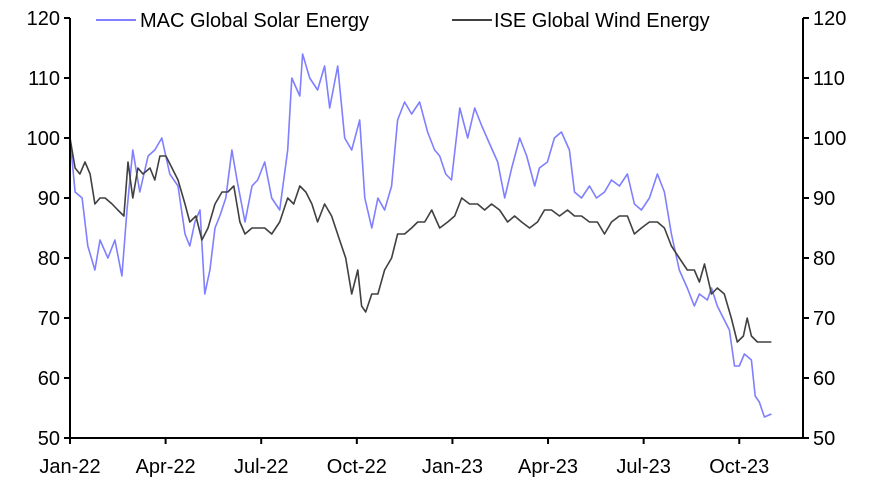  What do you see at coordinates (548, 467) in the screenshot?
I see `x-tick-label: Apr-23` at bounding box center [548, 467].